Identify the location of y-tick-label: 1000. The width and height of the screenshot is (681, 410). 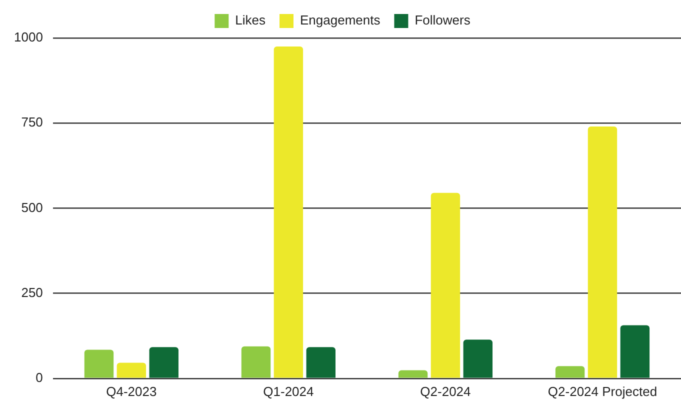
(28, 37).